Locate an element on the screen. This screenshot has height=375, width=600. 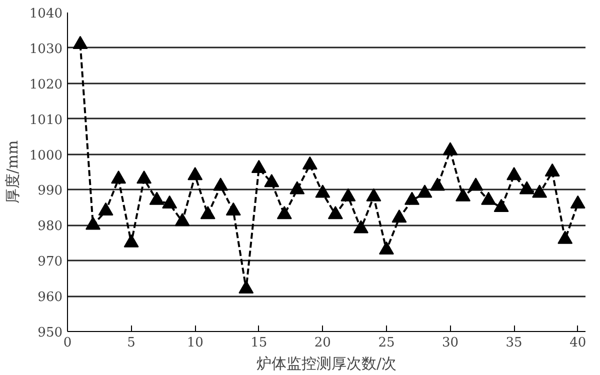
x-tick-label: 15 is located at coordinates (259, 343).